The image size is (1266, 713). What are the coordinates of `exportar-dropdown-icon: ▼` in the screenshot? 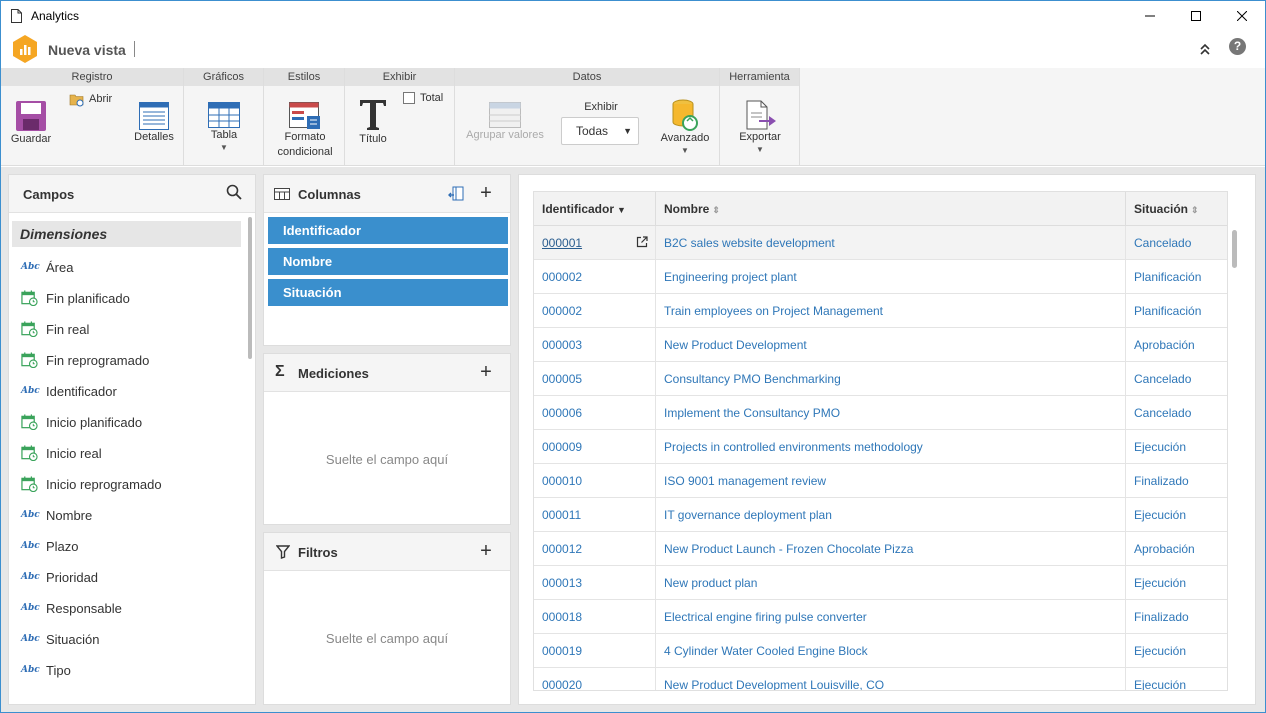 It's located at (760, 149).